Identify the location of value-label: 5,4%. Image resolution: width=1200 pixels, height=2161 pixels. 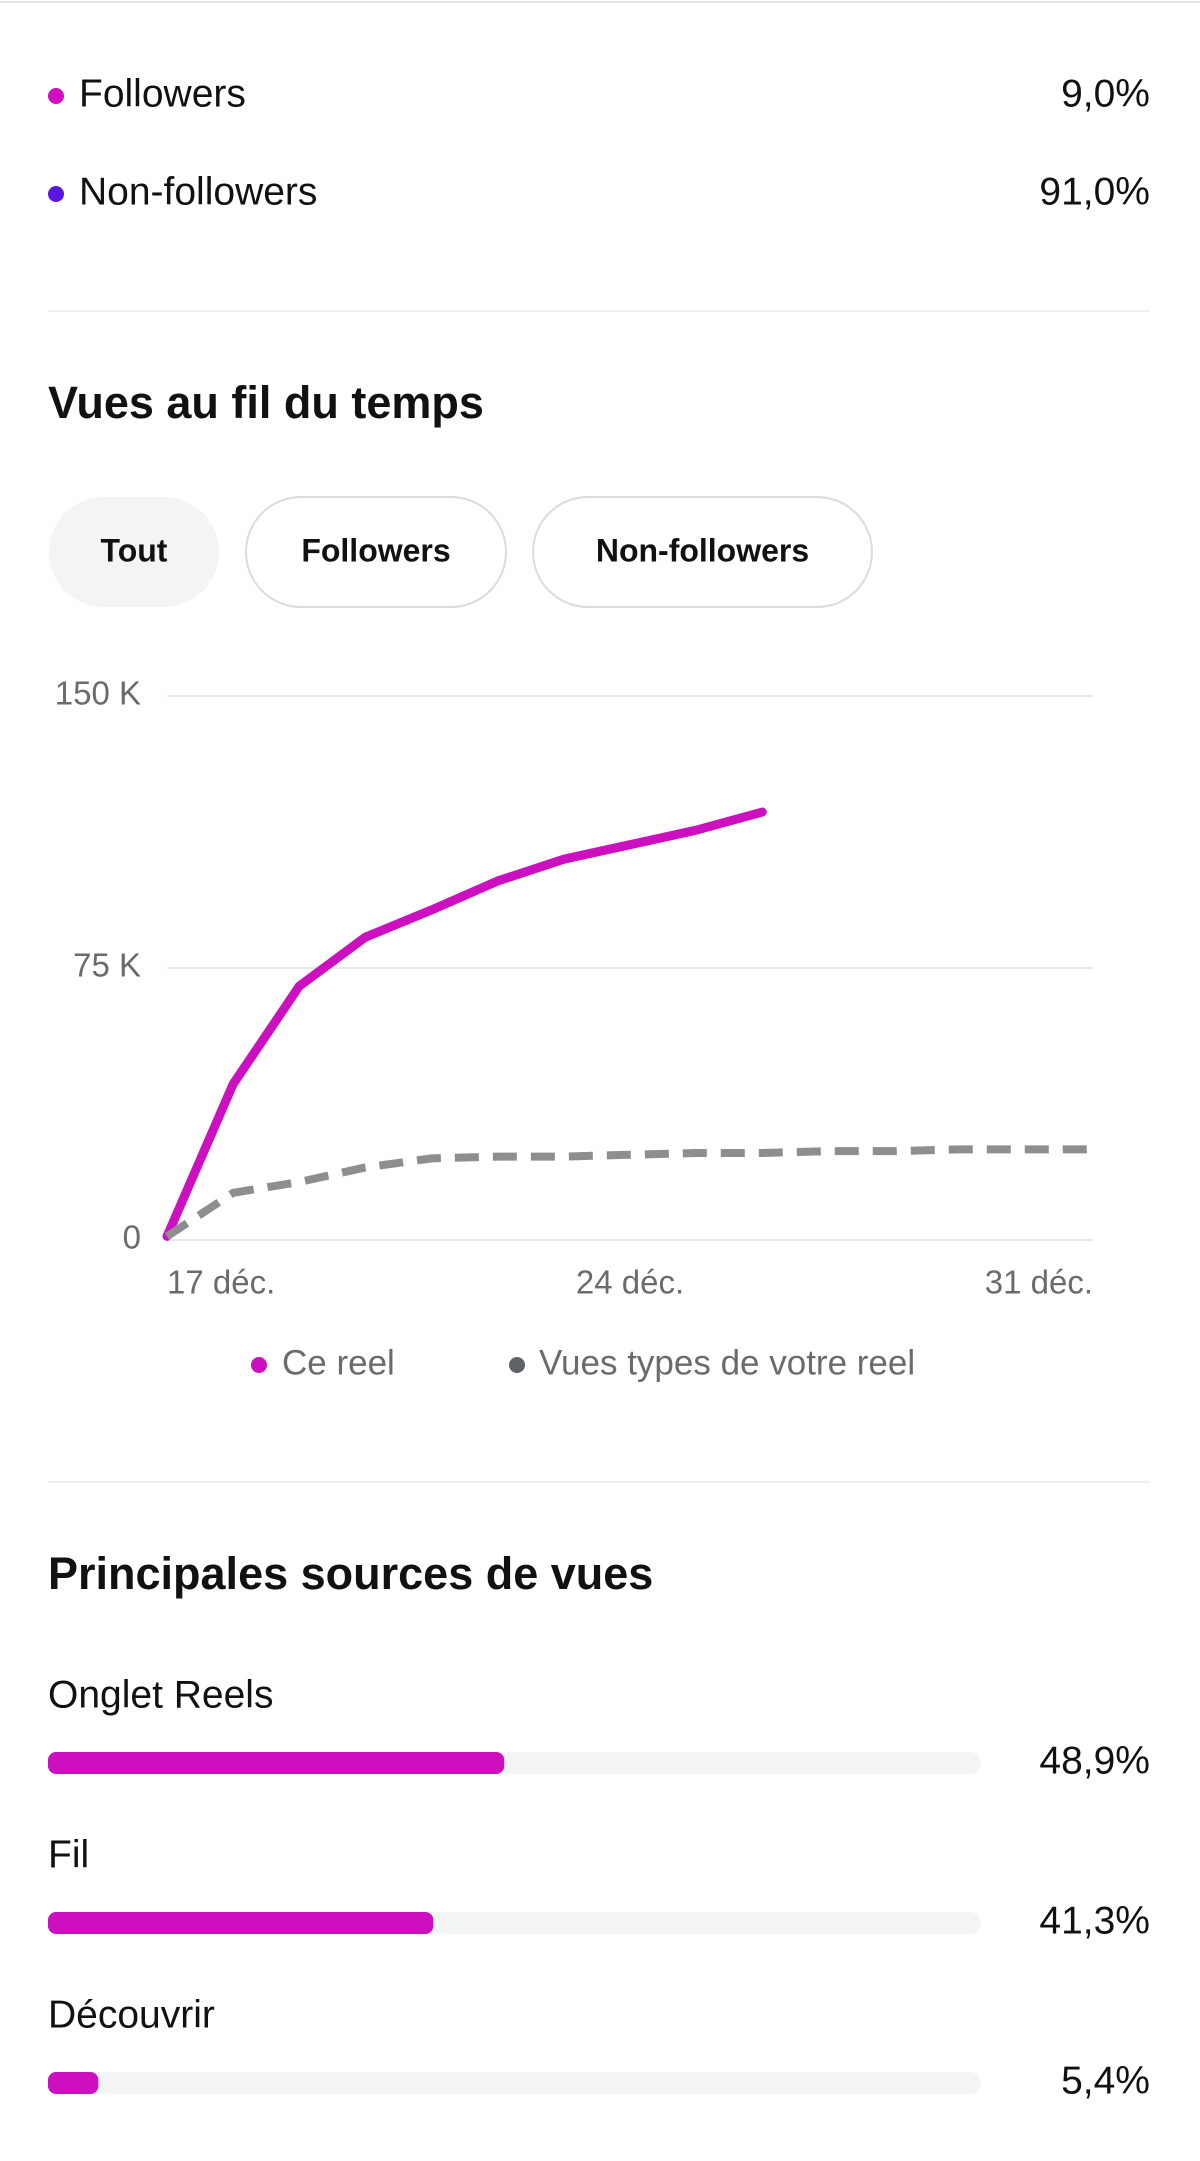
(1105, 2080).